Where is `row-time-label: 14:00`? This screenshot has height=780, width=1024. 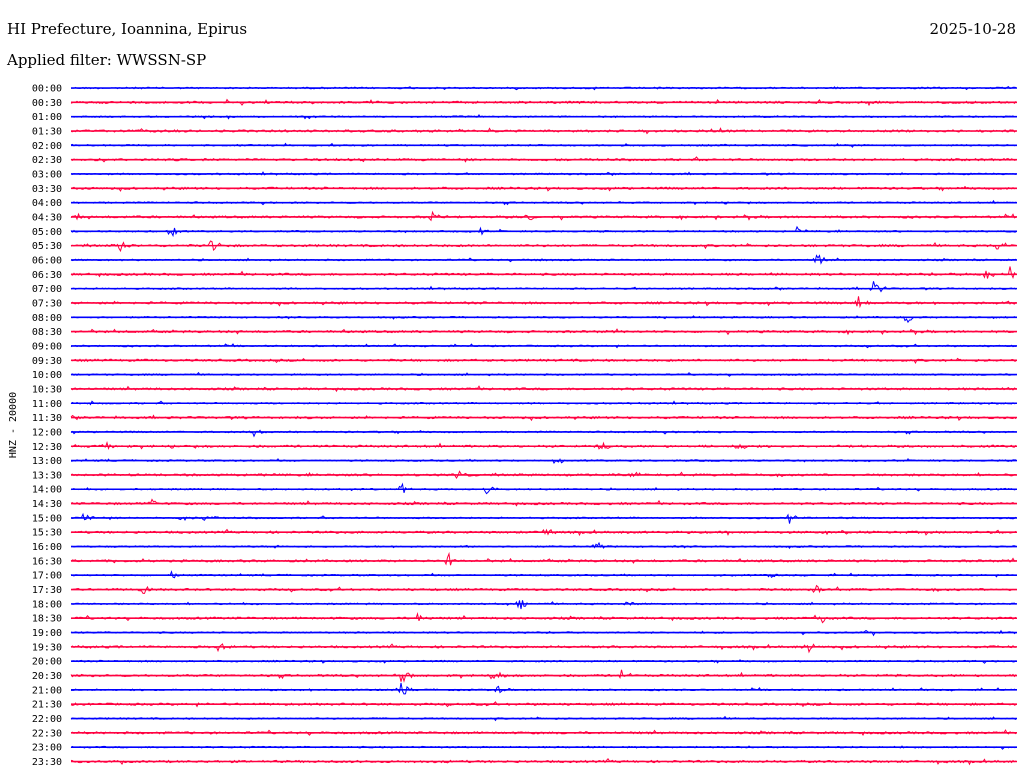
row-time-label: 14:00 is located at coordinates (47, 490).